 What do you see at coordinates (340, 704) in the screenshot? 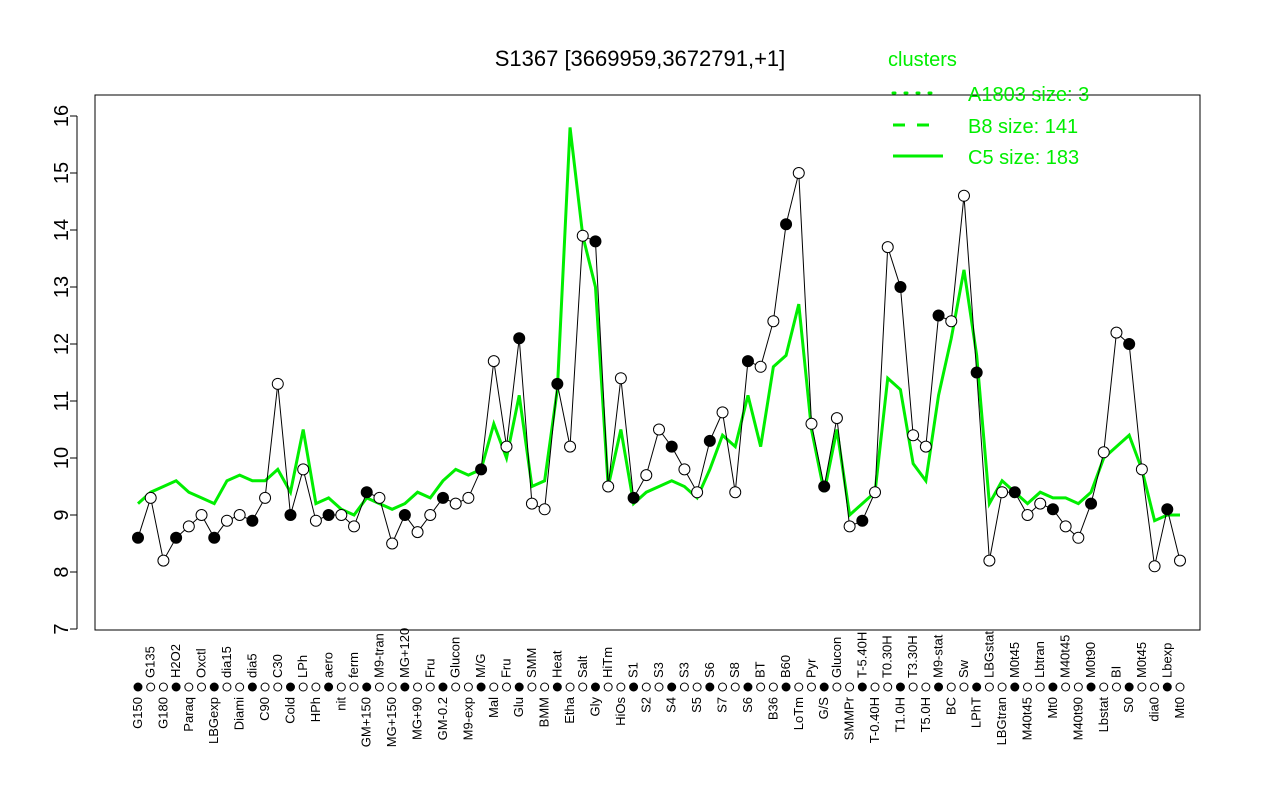
I see `x-tick-label: nit` at bounding box center [340, 704].